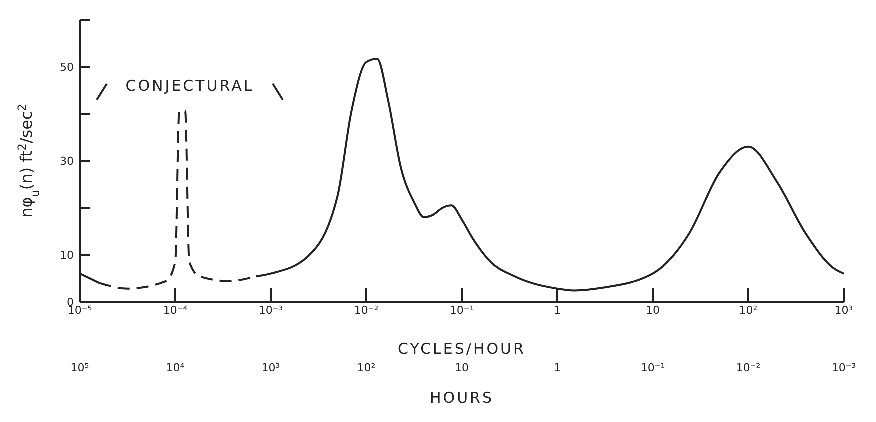 The width and height of the screenshot is (876, 422). Describe the element at coordinates (190, 86) in the screenshot. I see `annotation: CONJECTURAL` at that location.